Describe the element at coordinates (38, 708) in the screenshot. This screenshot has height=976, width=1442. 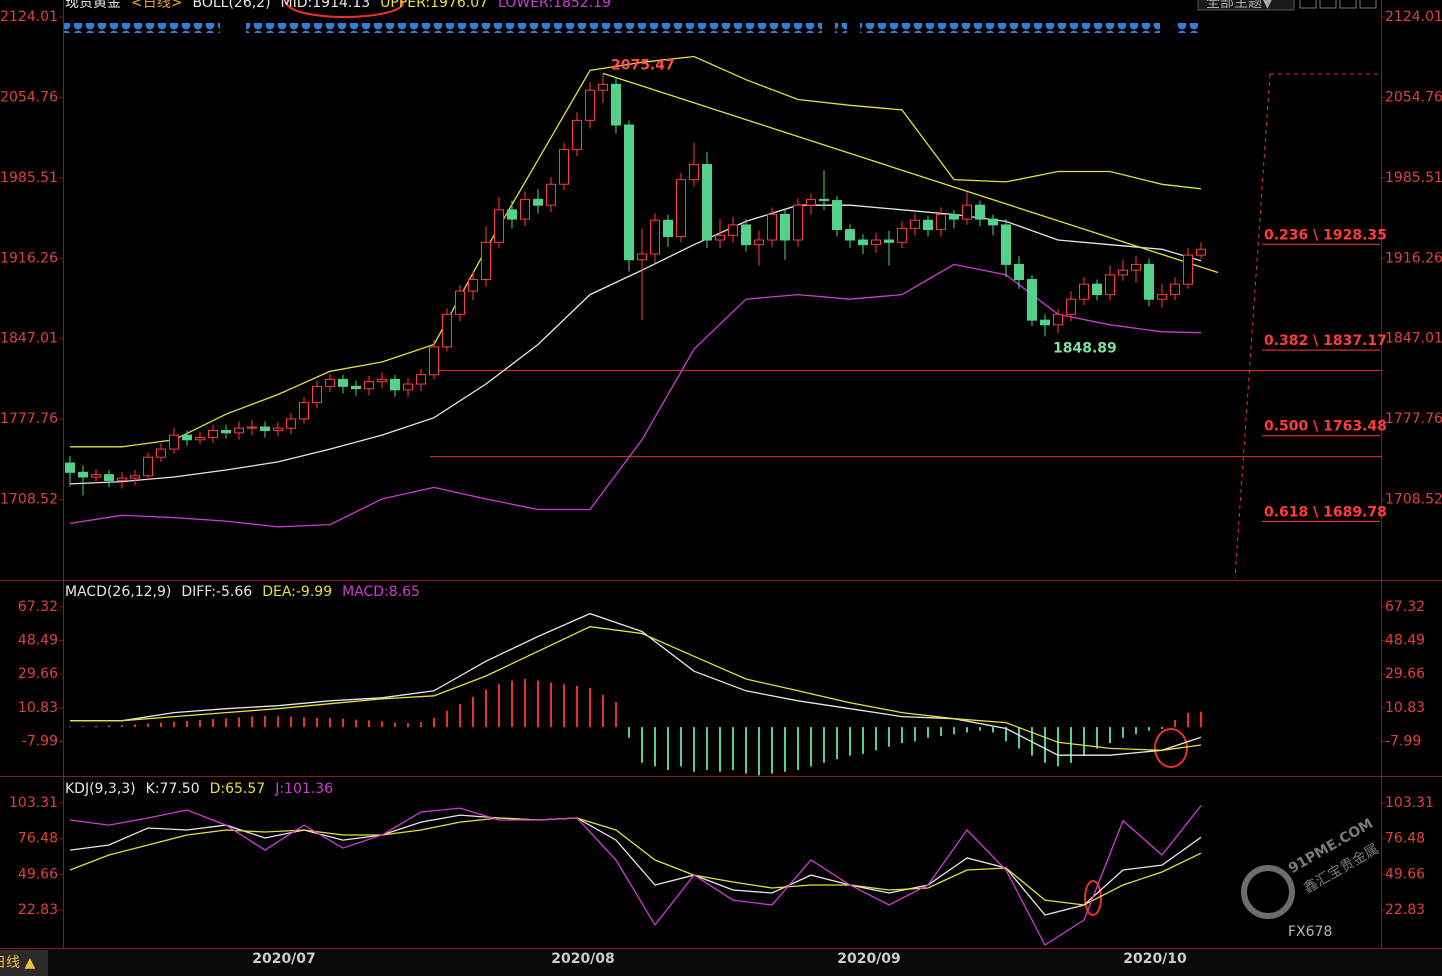
I see `y-tick-label: 10.83` at that location.